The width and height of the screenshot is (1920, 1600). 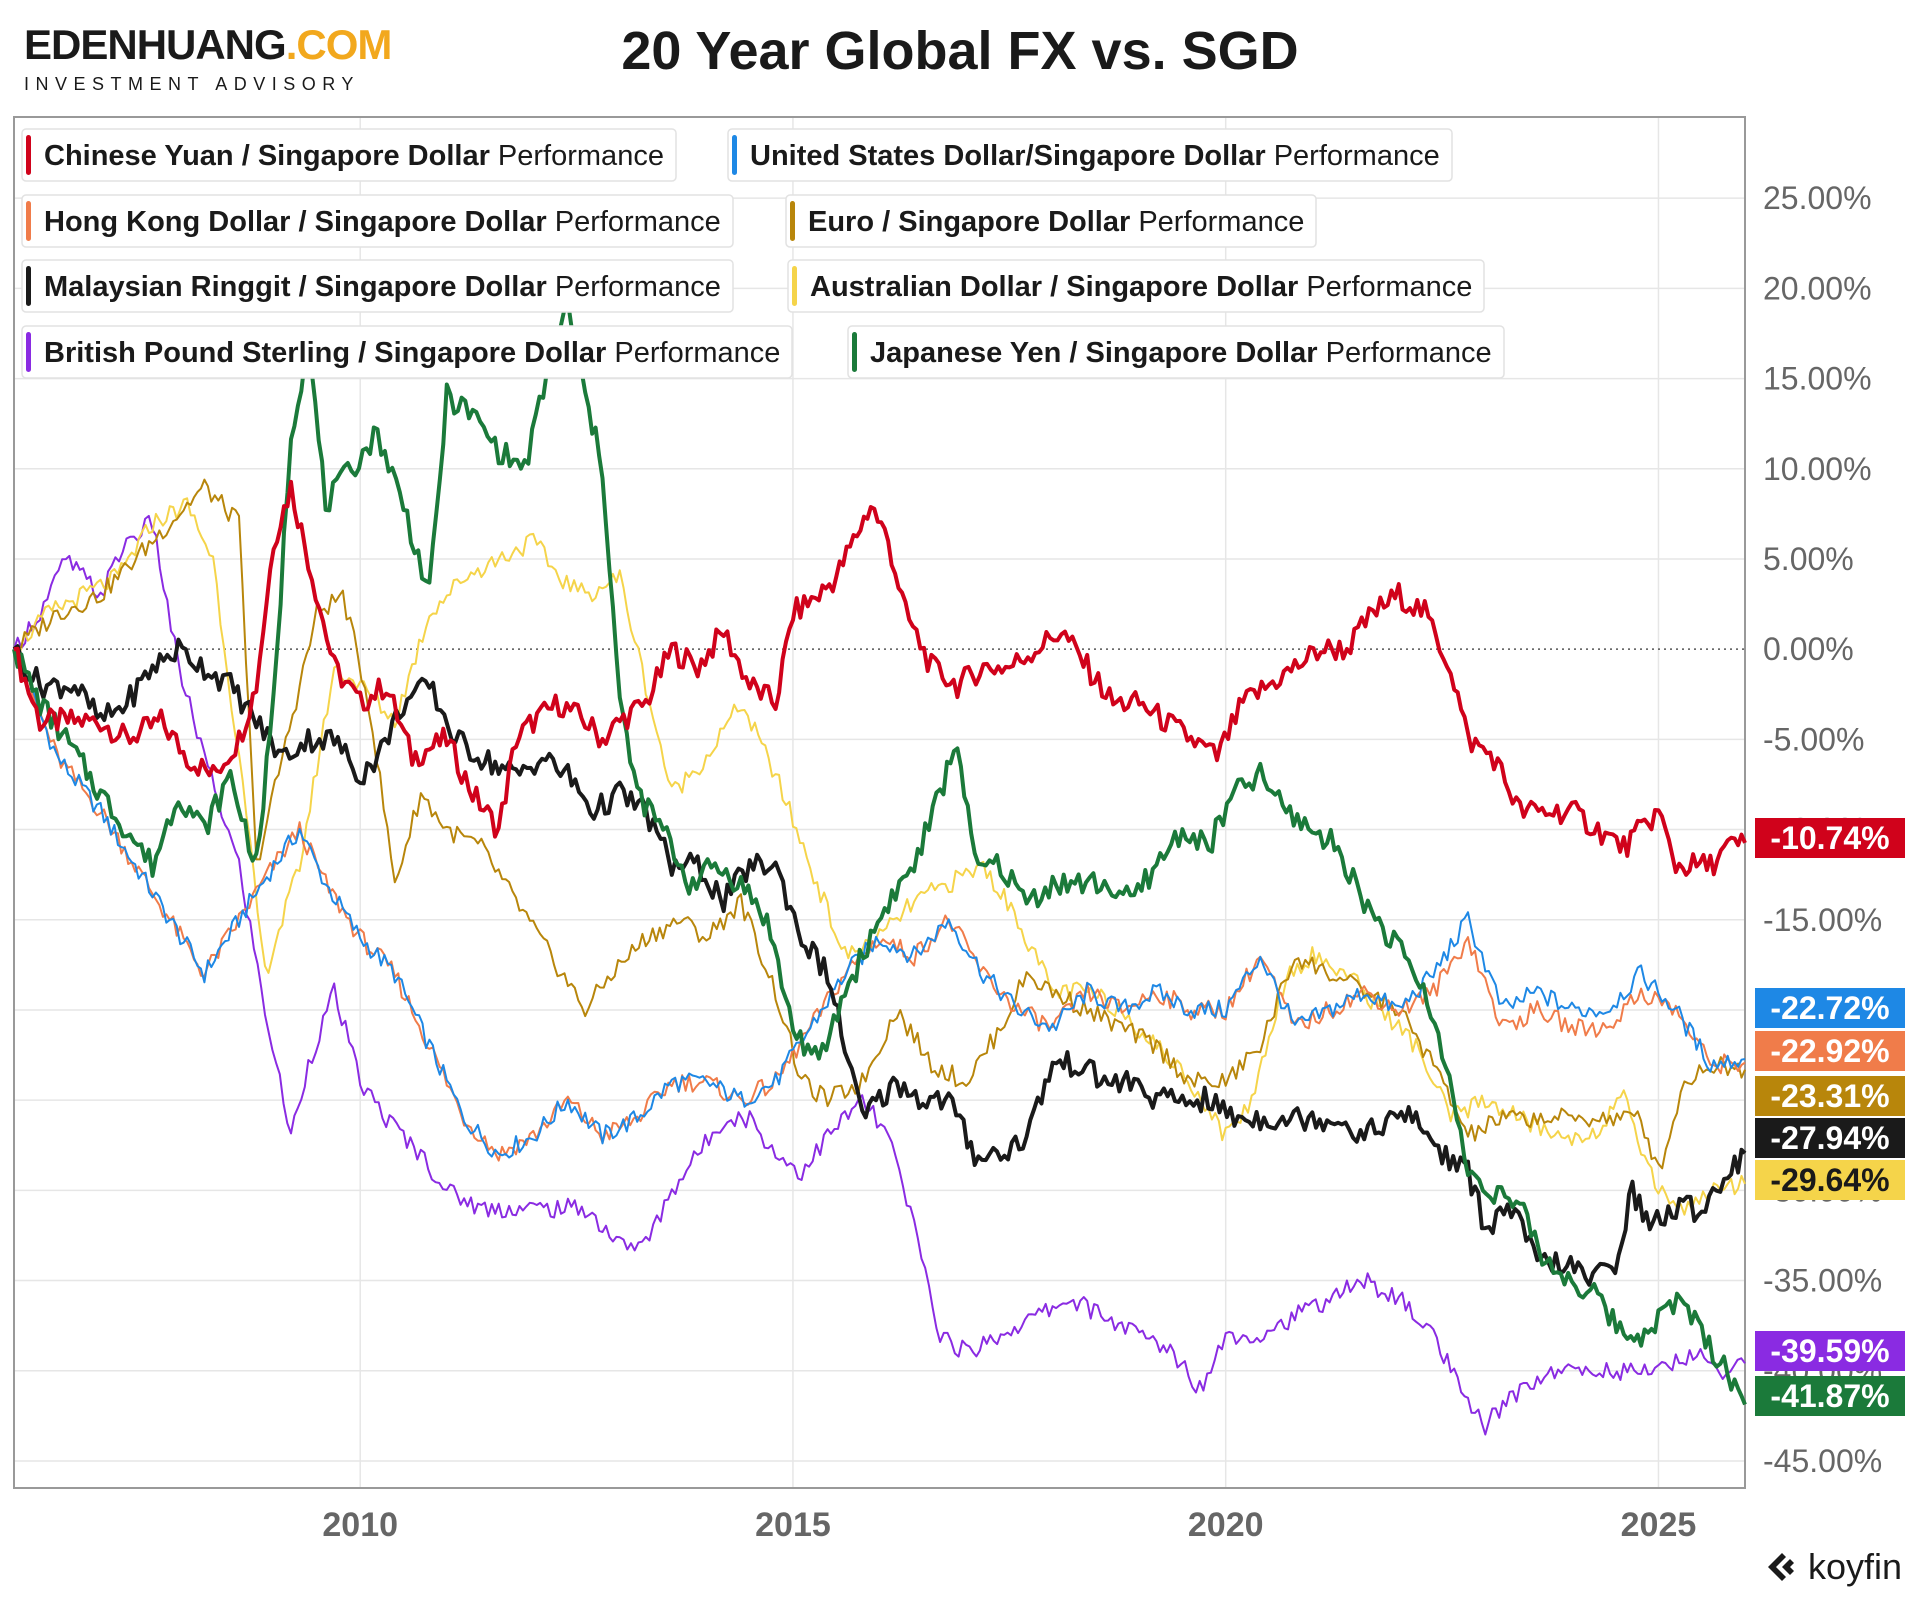 I want to click on brand-logo: EDENHUANG.COM INVESTMENT ADVISORY, so click(x=208, y=58).